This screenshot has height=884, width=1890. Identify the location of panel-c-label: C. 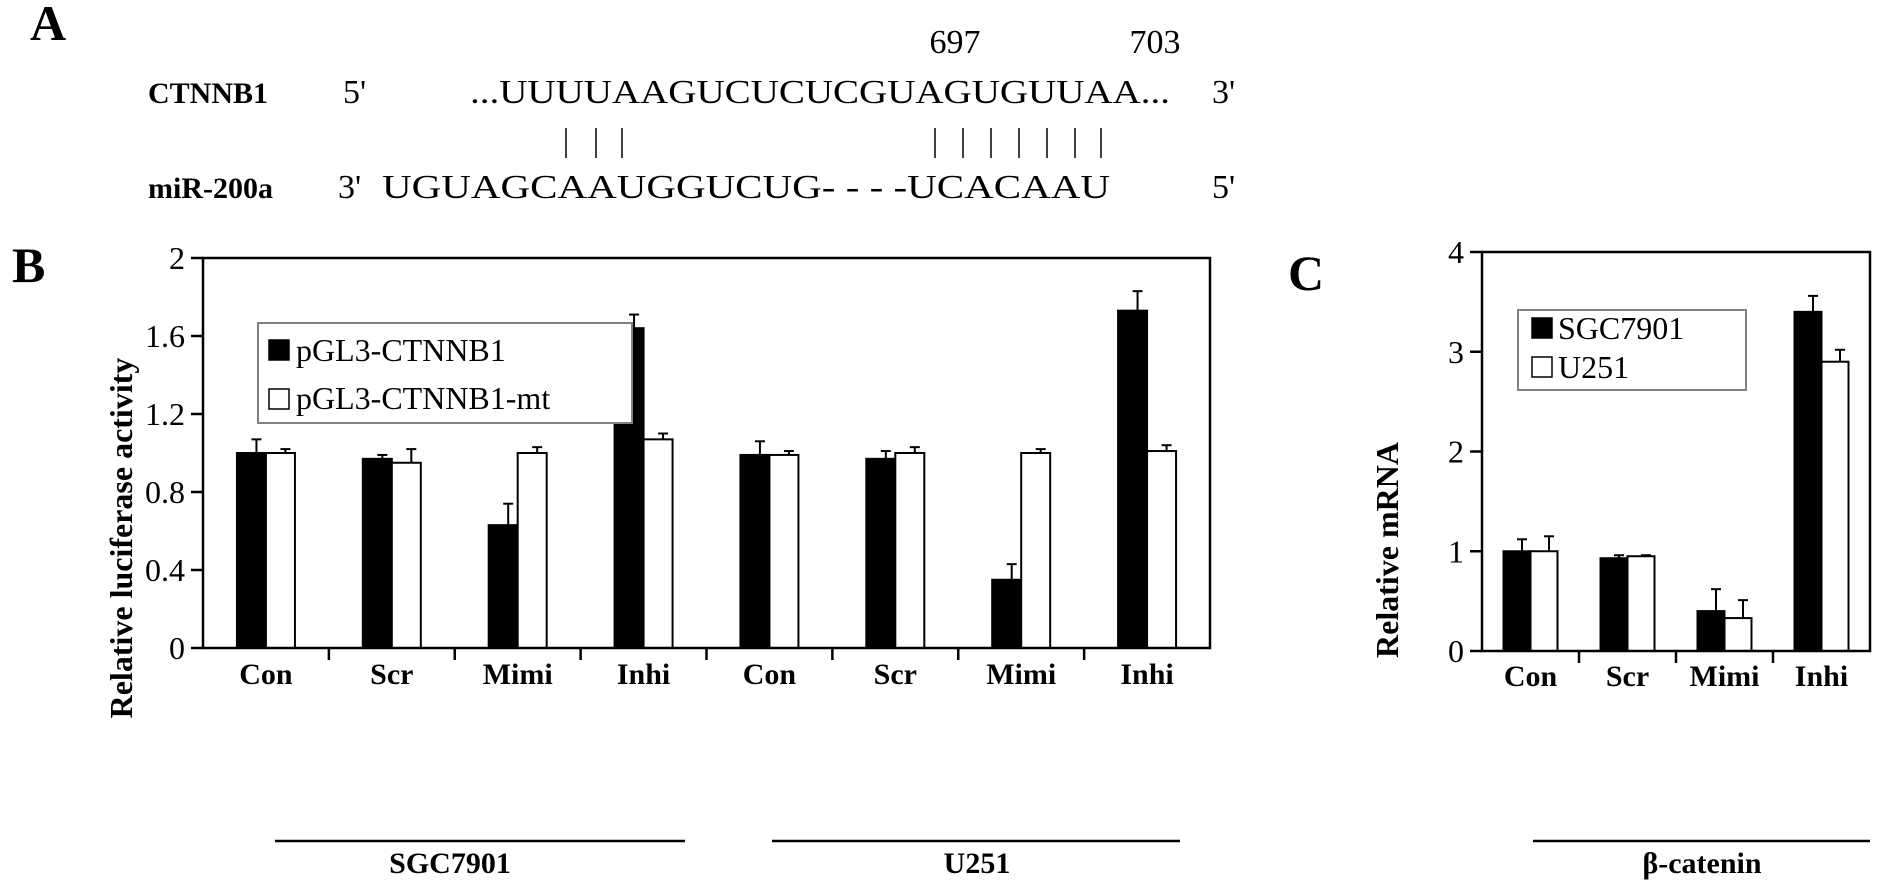
(1306, 273).